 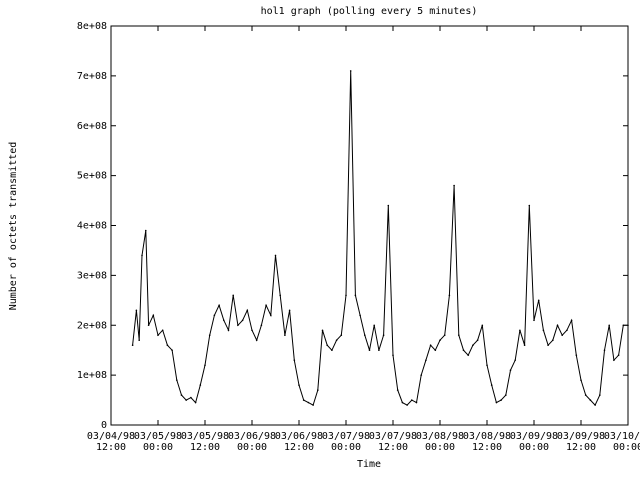 I want to click on x-tick-label-date: 03/04/98, so click(x=111, y=436).